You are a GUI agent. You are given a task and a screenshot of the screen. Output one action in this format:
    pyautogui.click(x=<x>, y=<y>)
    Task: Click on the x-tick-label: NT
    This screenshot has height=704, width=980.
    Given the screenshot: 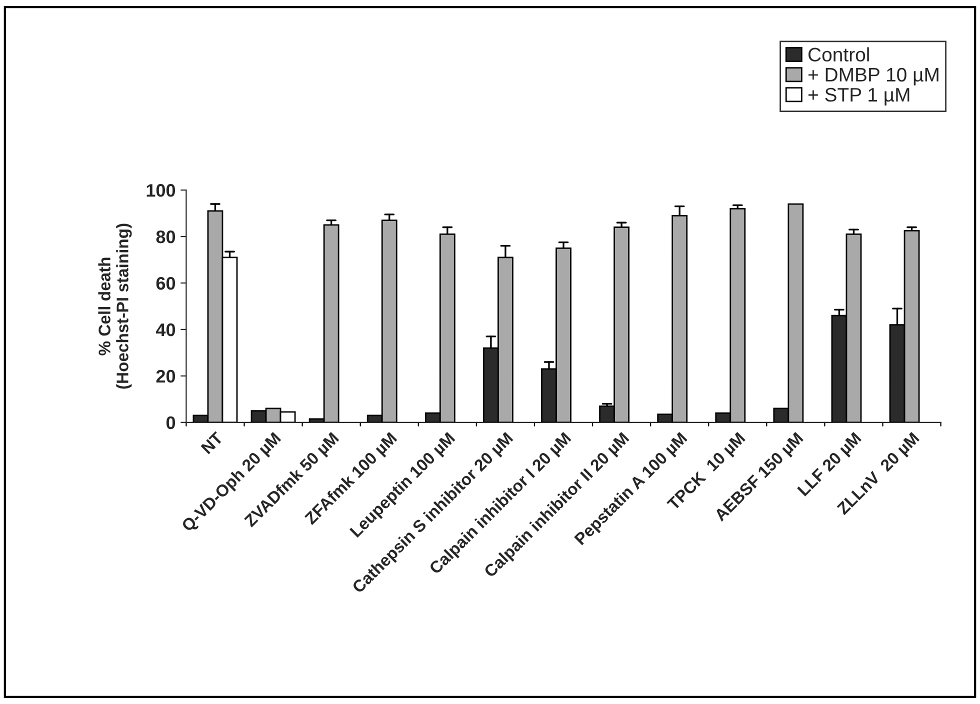 What is the action you would take?
    pyautogui.click(x=212, y=442)
    